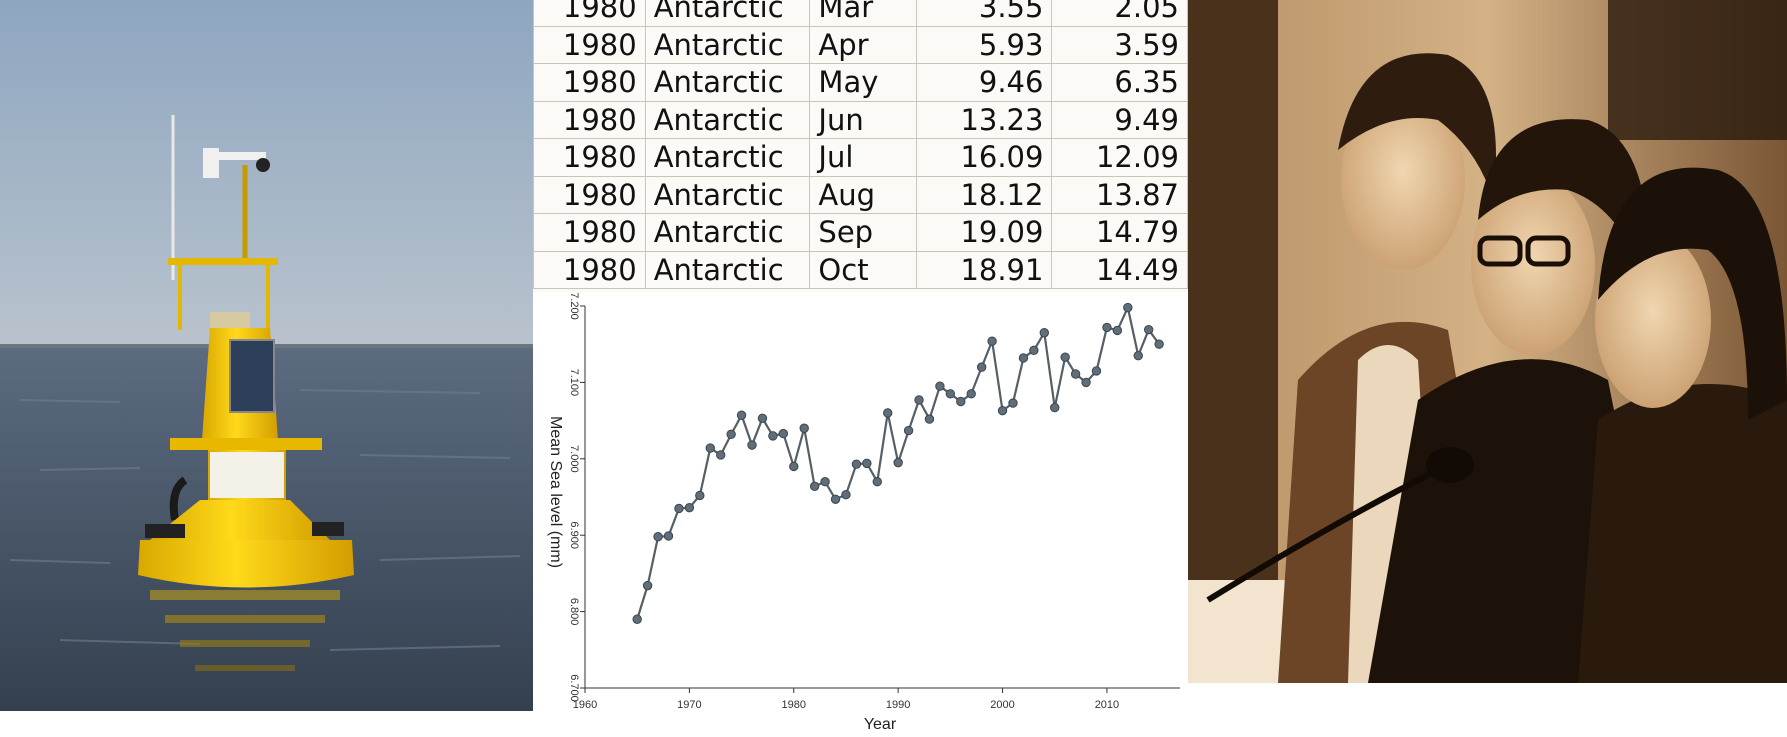  I want to click on y-tick-label: 7.100, so click(574, 383).